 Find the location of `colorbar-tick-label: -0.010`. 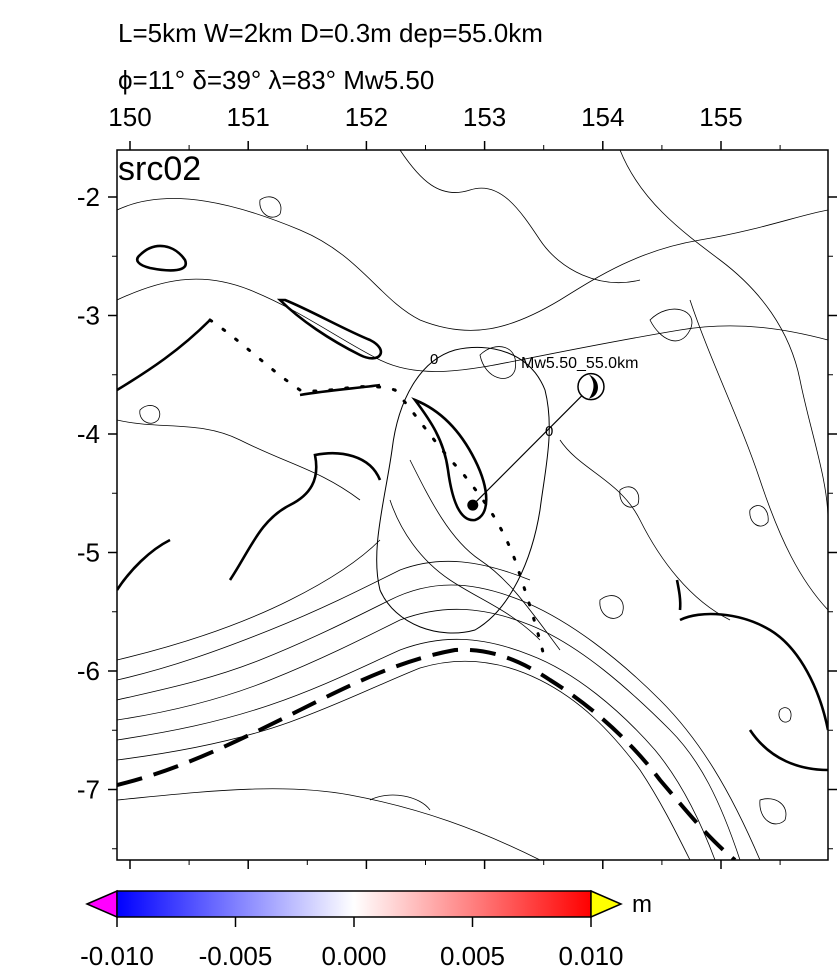

colorbar-tick-label: -0.010 is located at coordinates (117, 956).